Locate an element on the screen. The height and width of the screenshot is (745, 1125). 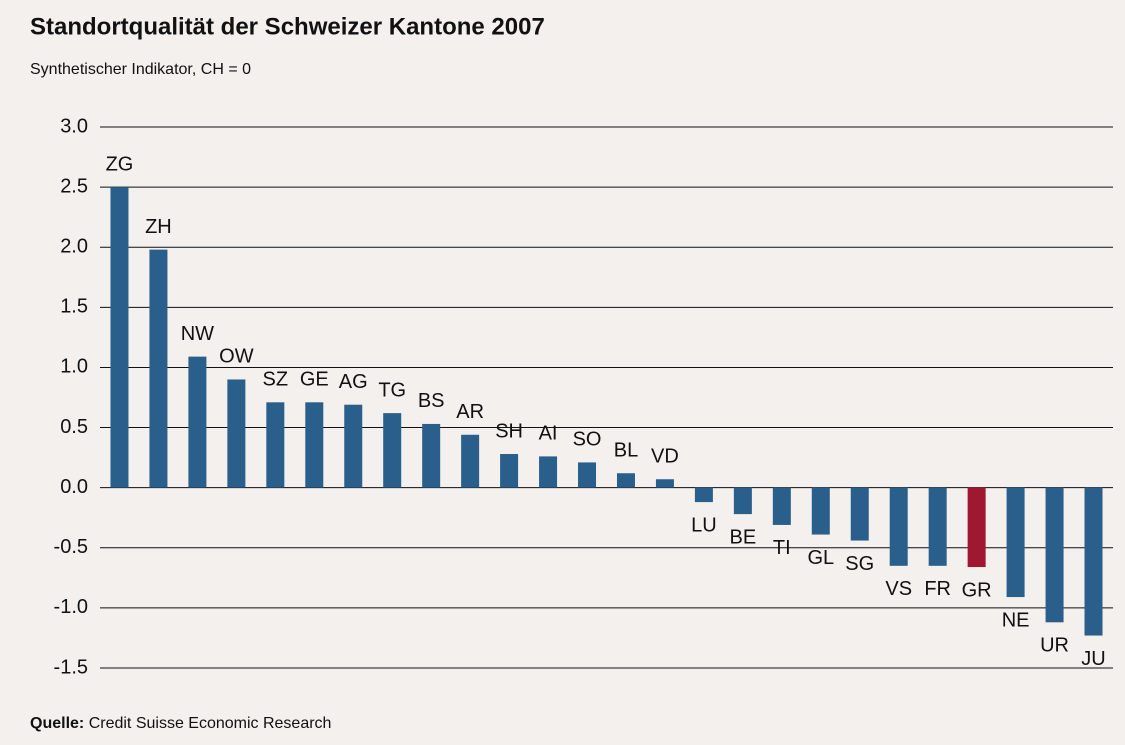
category-label: BS is located at coordinates (431, 401).